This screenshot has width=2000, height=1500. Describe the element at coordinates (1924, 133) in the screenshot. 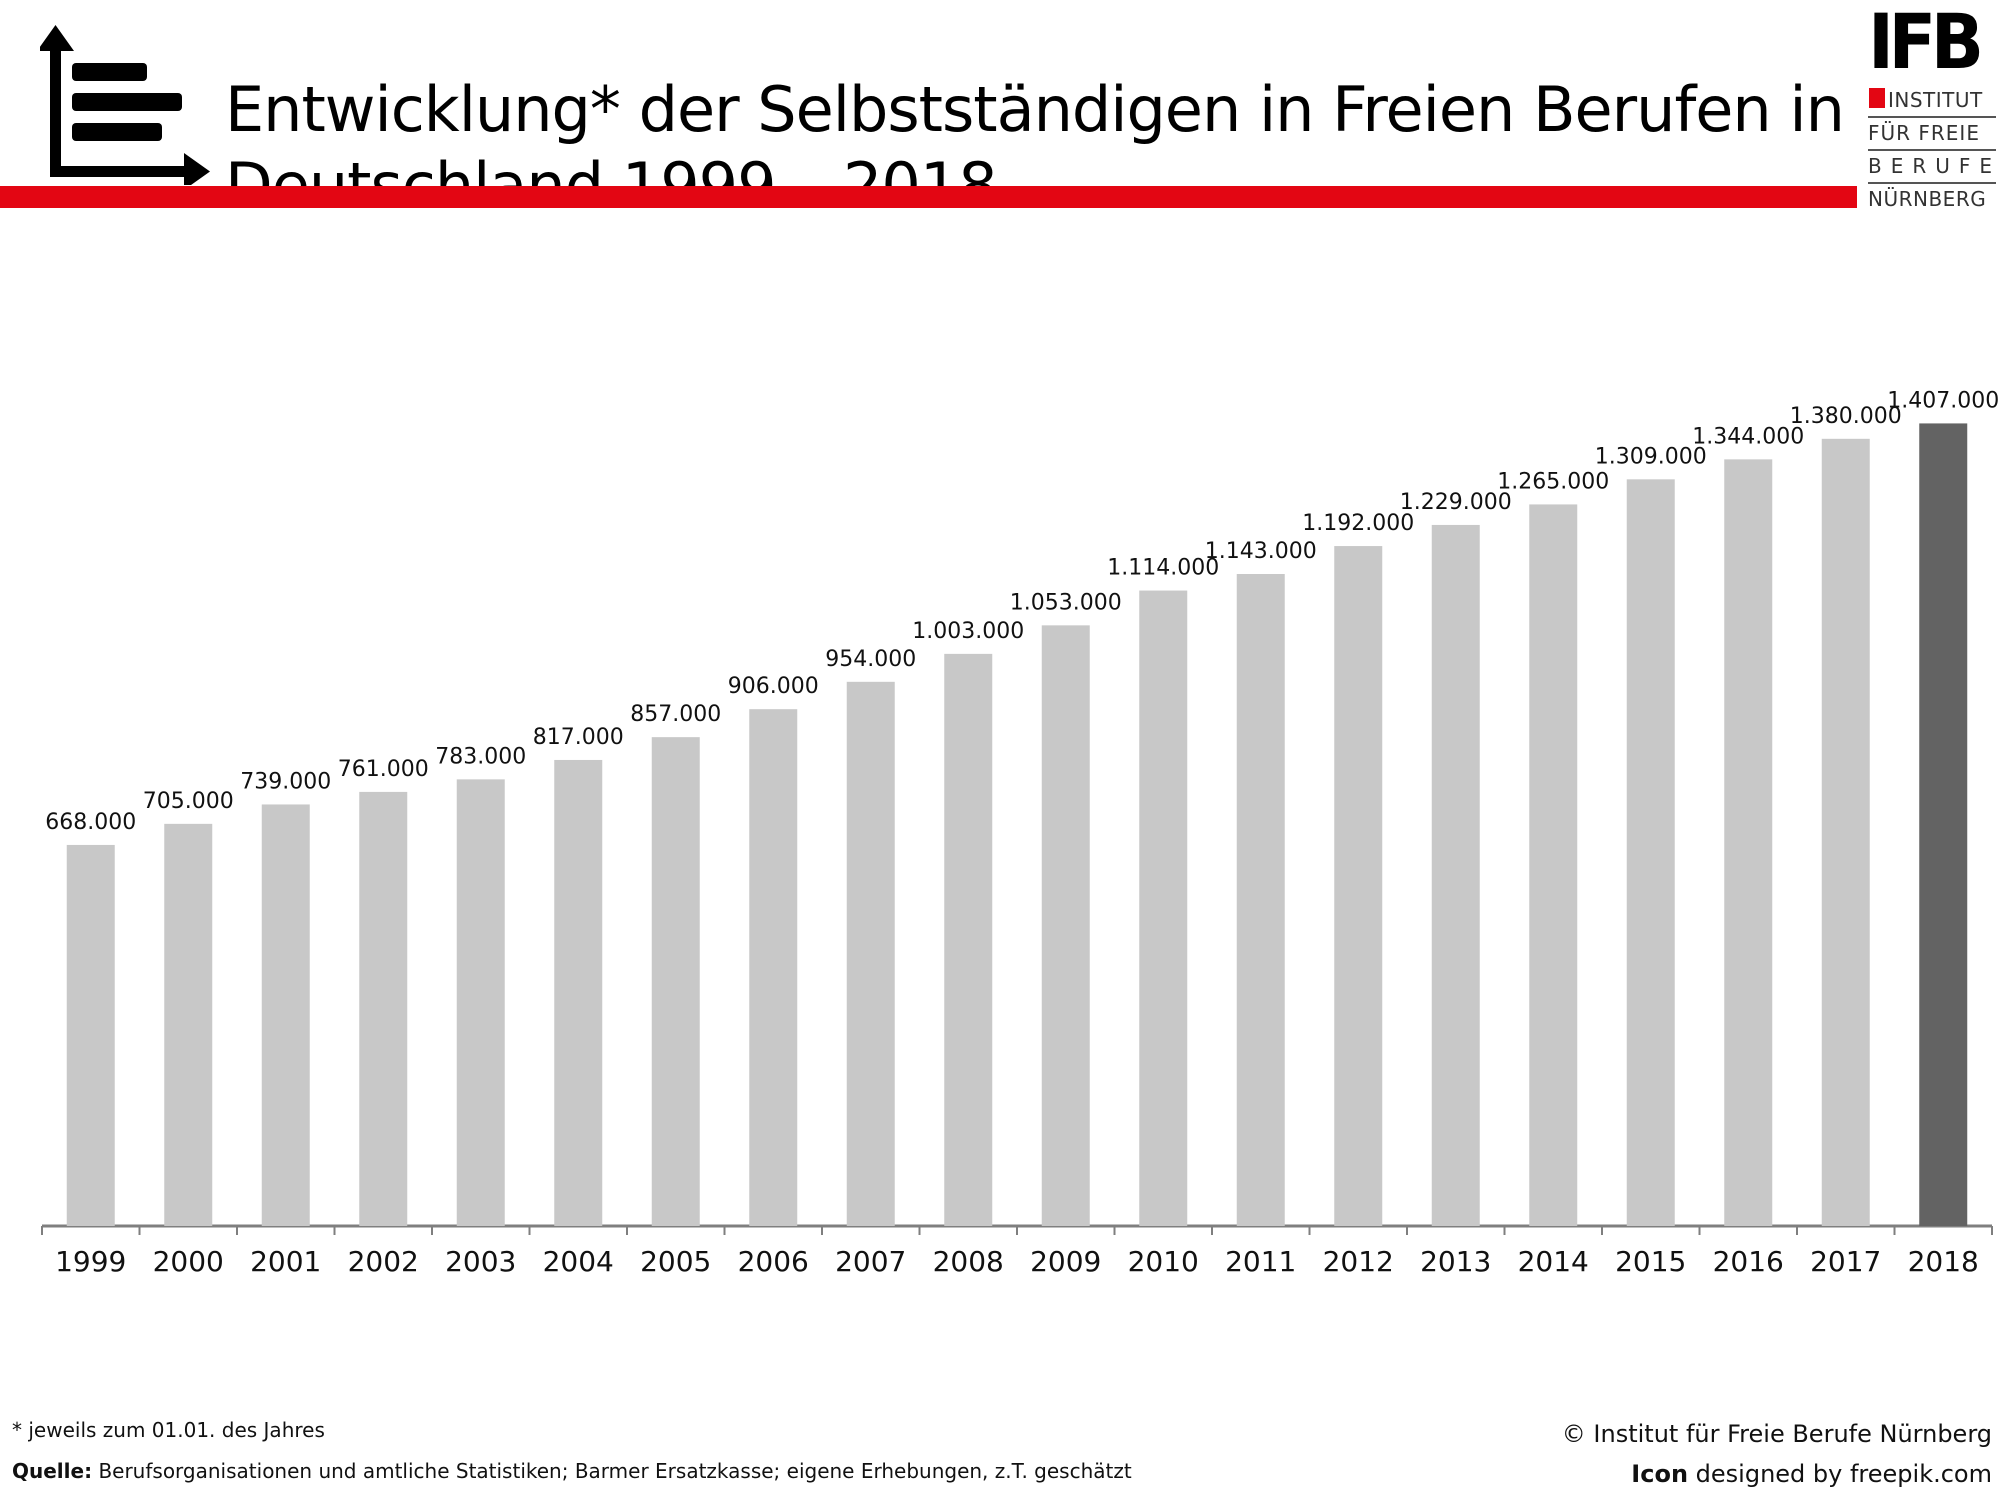

I see `logo-line-2: FÜR FREIE` at that location.